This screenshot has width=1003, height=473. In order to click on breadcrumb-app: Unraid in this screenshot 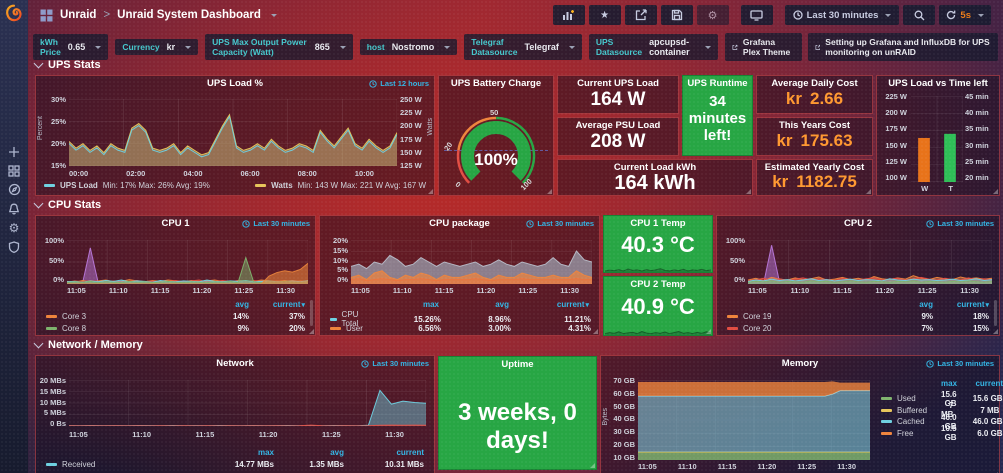, I will do `click(78, 15)`.